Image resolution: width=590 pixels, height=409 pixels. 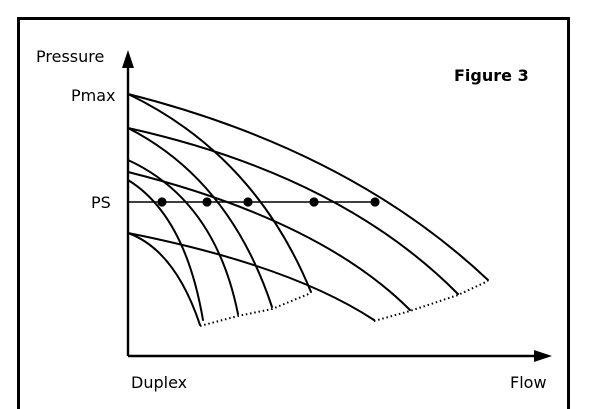 What do you see at coordinates (528, 382) in the screenshot?
I see `x-axis-label: Flow` at bounding box center [528, 382].